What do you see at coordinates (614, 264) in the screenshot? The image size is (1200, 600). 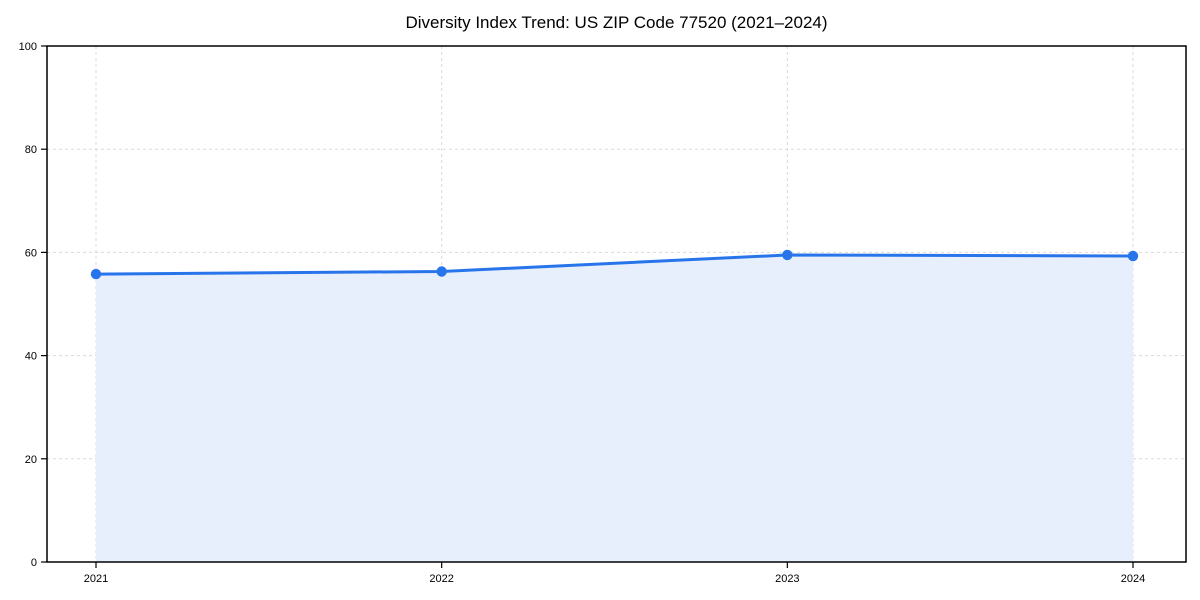 I see `trend-line` at bounding box center [614, 264].